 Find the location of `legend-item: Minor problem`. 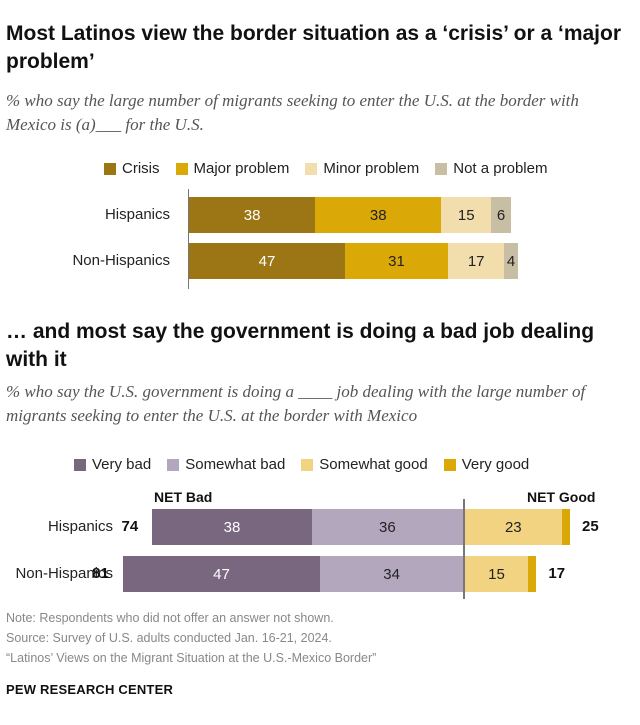

legend-item: Minor problem is located at coordinates (362, 168).